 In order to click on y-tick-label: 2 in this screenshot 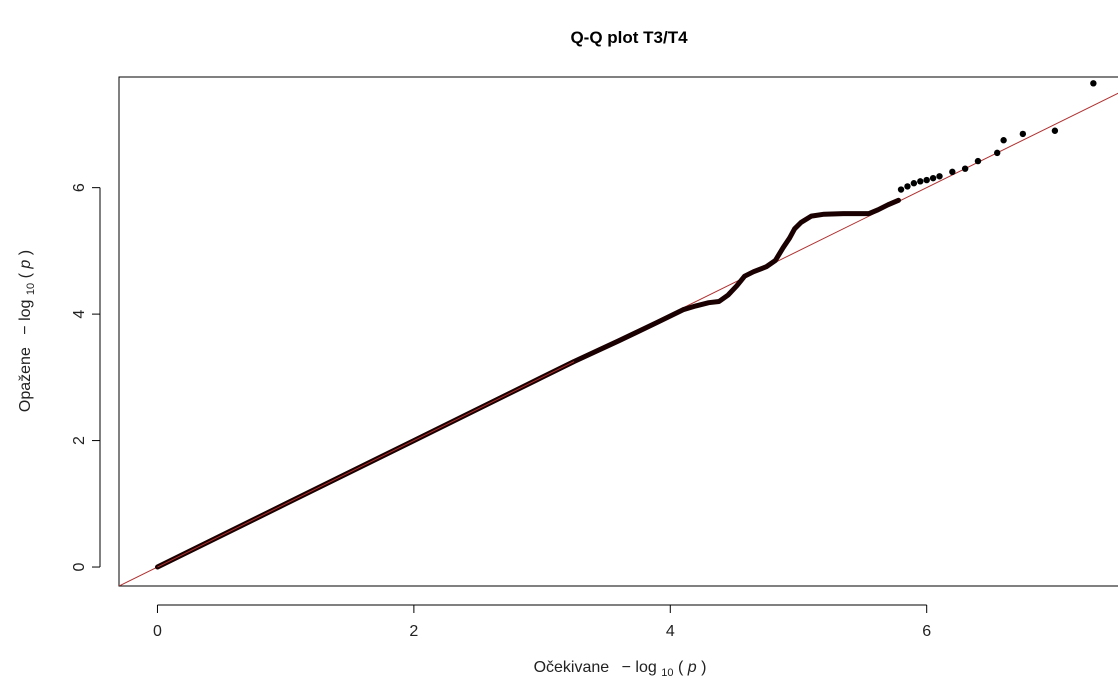, I will do `click(79, 440)`.